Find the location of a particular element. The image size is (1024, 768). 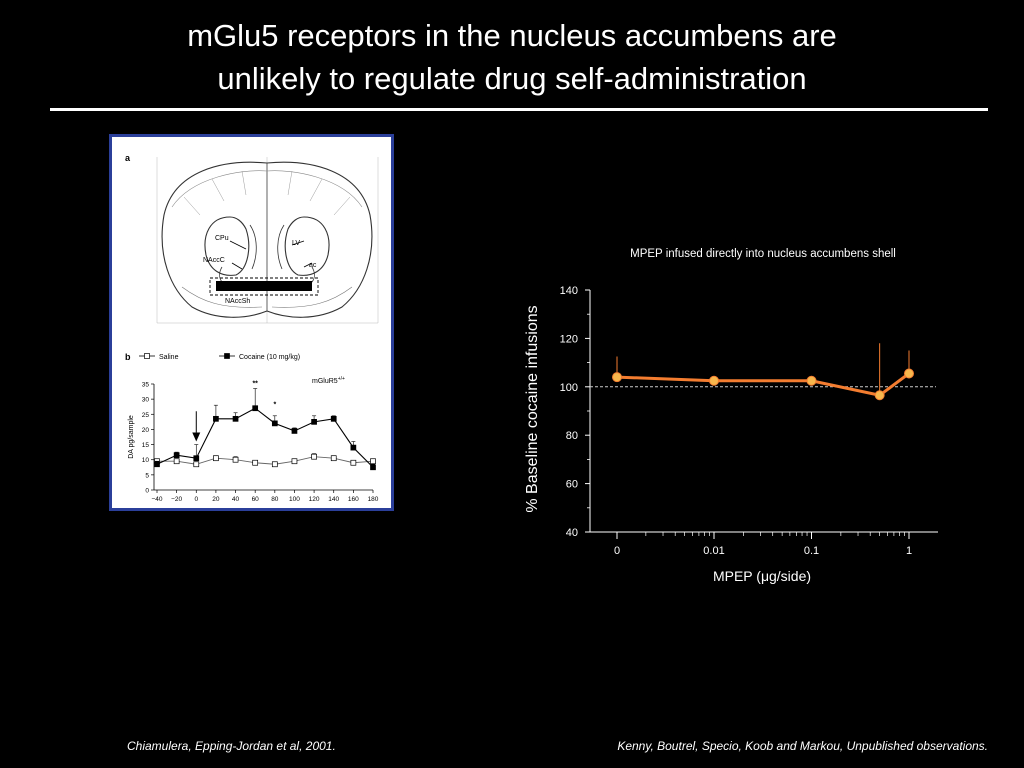

left-chart-legend: Saline Cocaine (10 mg/kg) is located at coordinates (219, 357).